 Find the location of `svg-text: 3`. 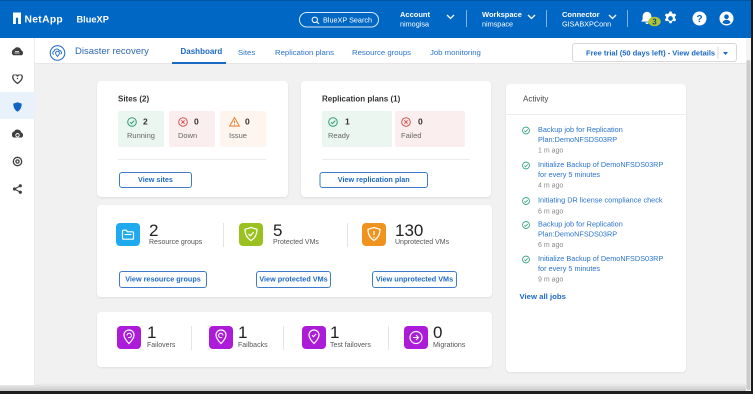

svg-text: 3 is located at coordinates (654, 21).